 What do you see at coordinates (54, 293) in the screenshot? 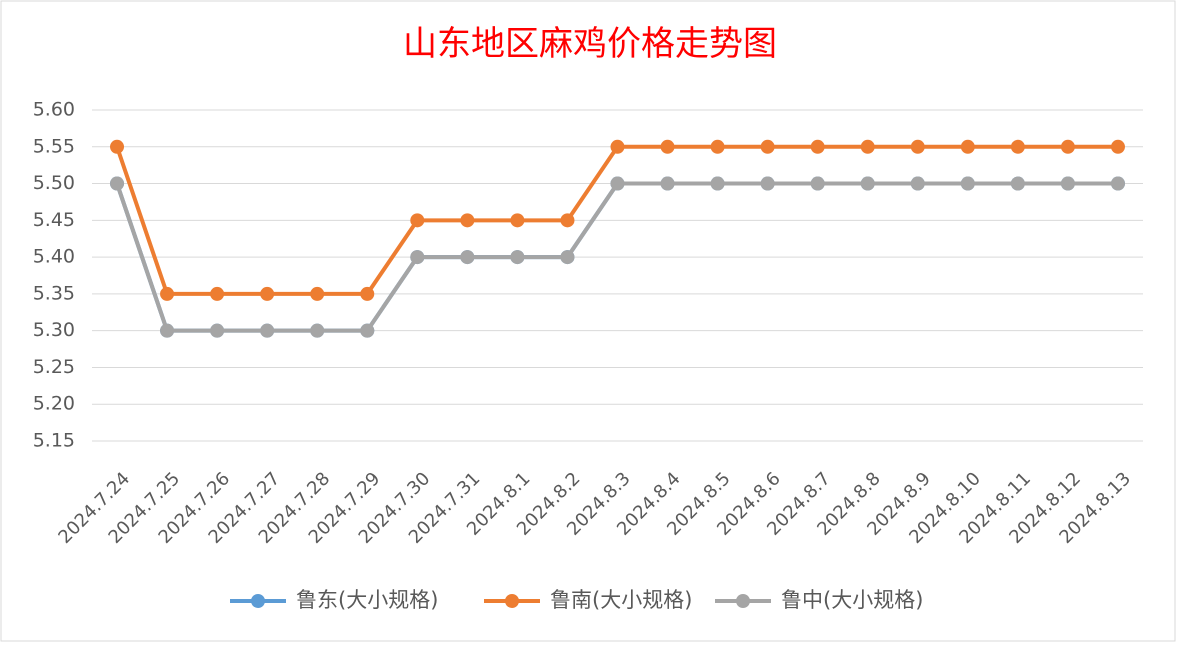
I see `y-tick-label: 5.35` at bounding box center [54, 293].